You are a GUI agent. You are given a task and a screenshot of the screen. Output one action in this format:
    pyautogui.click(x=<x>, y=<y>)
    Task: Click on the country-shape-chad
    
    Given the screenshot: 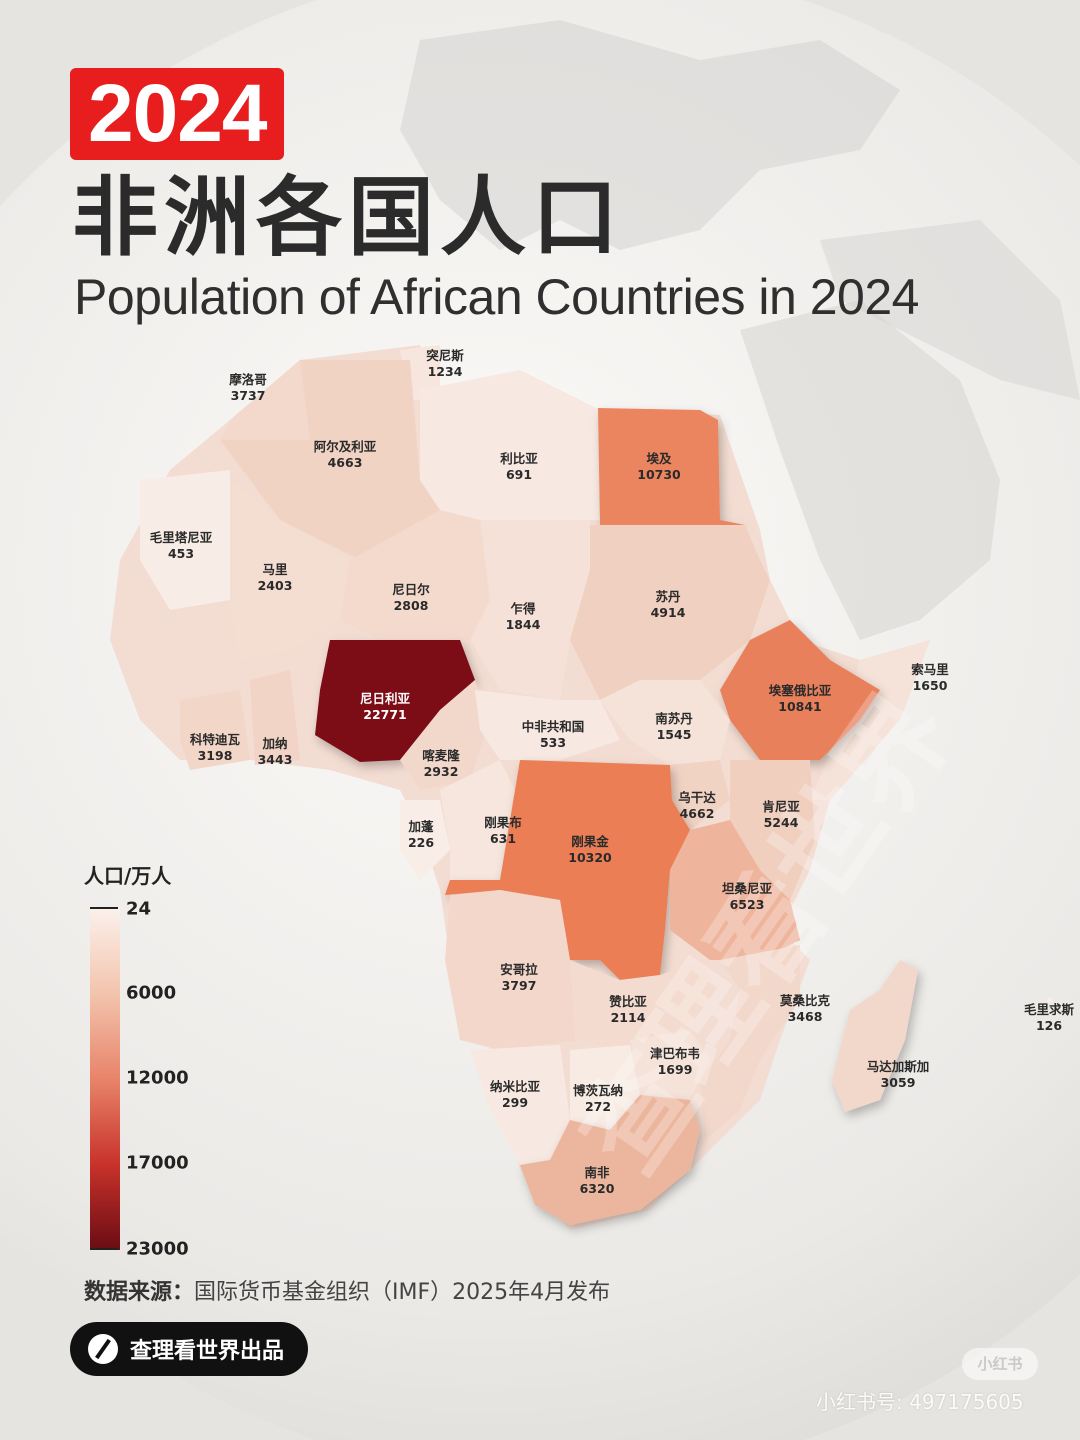 What is the action you would take?
    pyautogui.click(x=530, y=610)
    